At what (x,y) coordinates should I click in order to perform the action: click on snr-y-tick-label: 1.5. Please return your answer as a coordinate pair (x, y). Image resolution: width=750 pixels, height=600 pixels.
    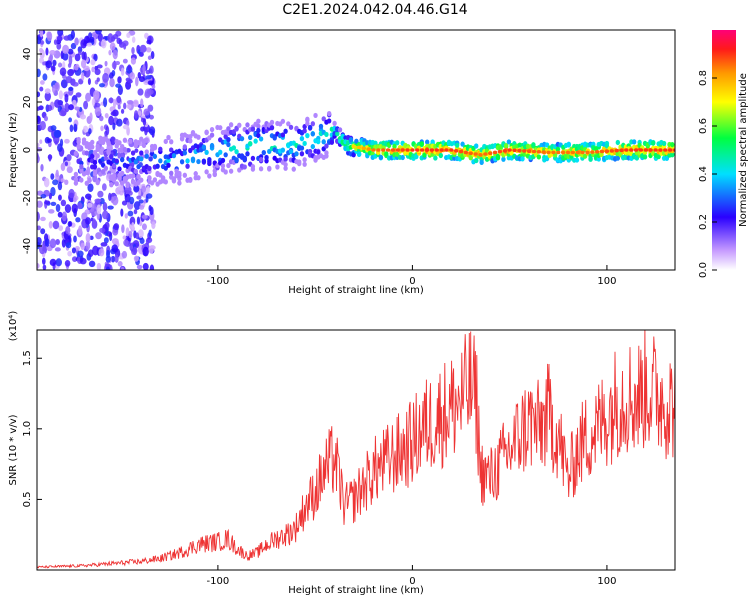
    Looking at the image, I should click on (27, 358).